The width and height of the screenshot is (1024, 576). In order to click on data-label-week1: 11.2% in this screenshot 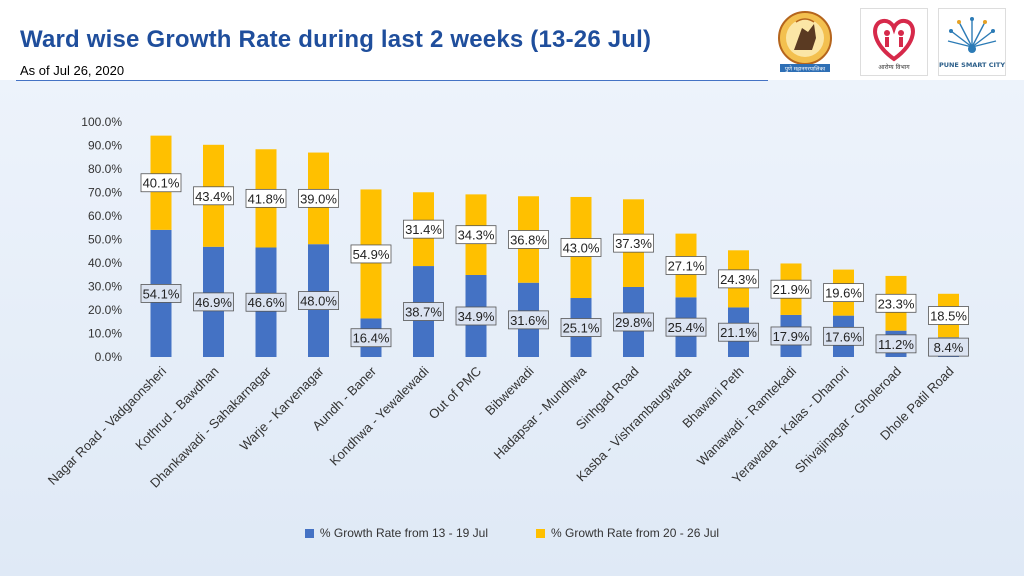, I will do `click(896, 344)`.